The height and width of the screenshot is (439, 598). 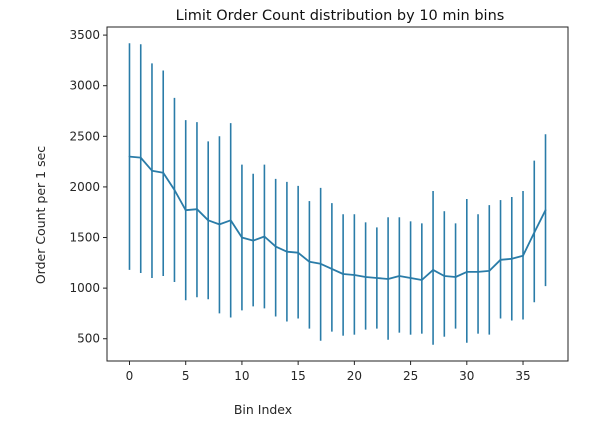 I want to click on y-tick-label: 2000, so click(x=84, y=187).